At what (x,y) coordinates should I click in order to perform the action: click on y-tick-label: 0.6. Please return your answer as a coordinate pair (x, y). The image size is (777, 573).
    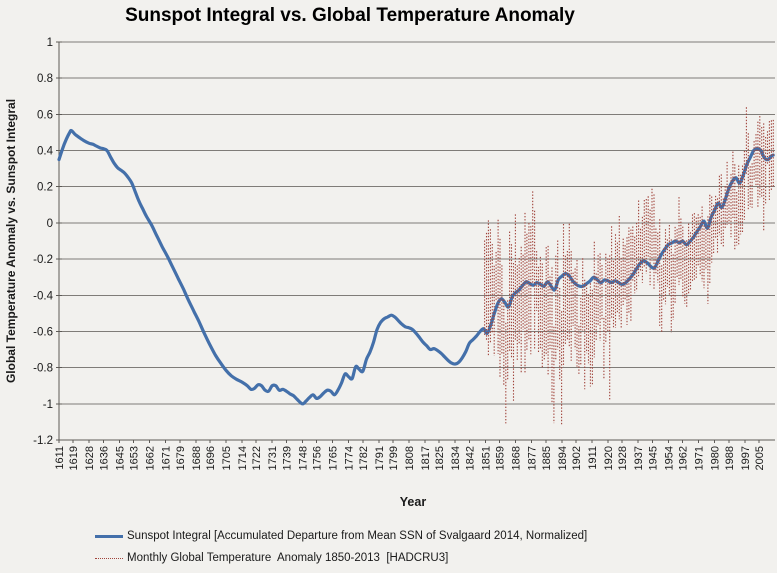
    Looking at the image, I should click on (45, 115).